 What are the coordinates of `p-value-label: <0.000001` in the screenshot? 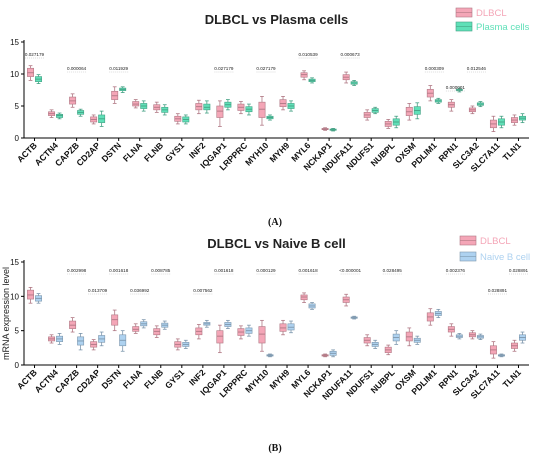 It's located at (350, 270).